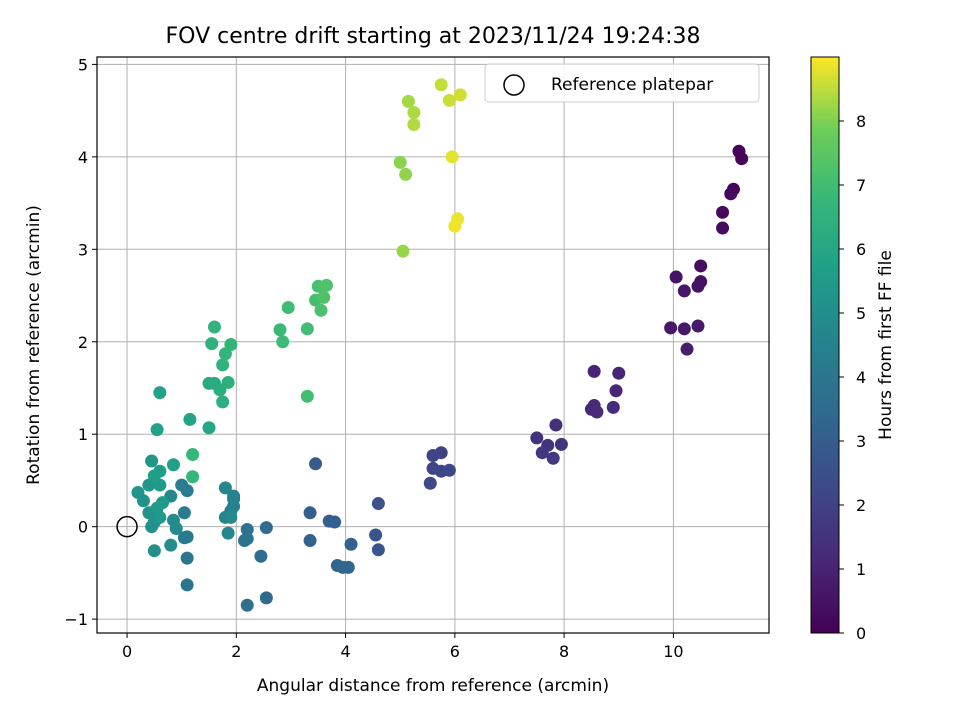  What do you see at coordinates (861, 633) in the screenshot?
I see `colorbar-tick-label: 0` at bounding box center [861, 633].